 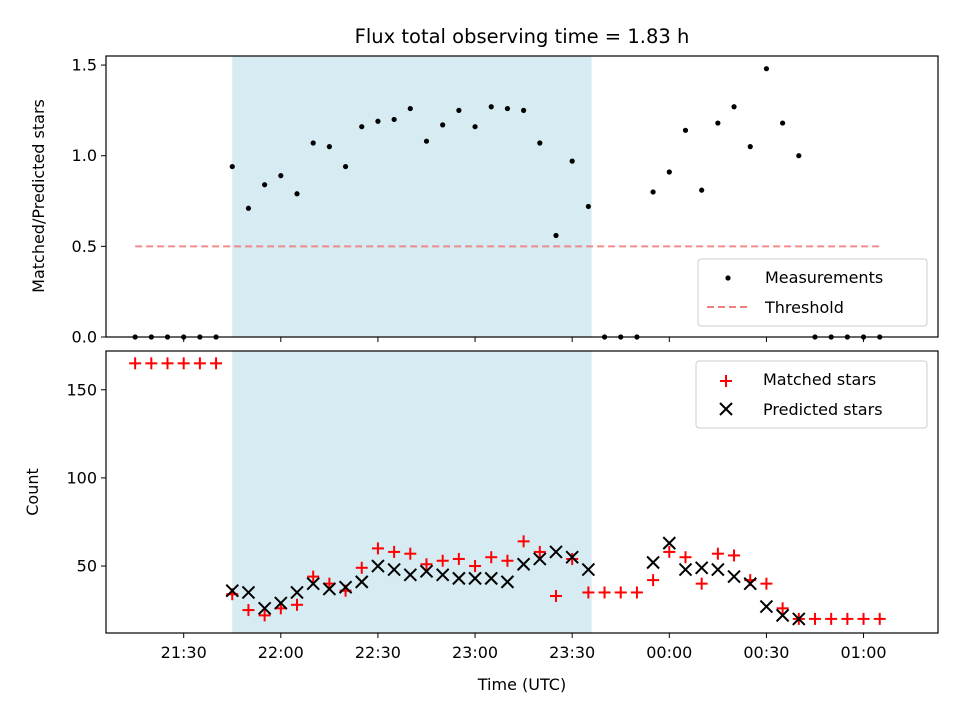 What do you see at coordinates (89, 201) in the screenshot?
I see `top-y-ticks: 0.0 0.5 1.0 1.5` at bounding box center [89, 201].